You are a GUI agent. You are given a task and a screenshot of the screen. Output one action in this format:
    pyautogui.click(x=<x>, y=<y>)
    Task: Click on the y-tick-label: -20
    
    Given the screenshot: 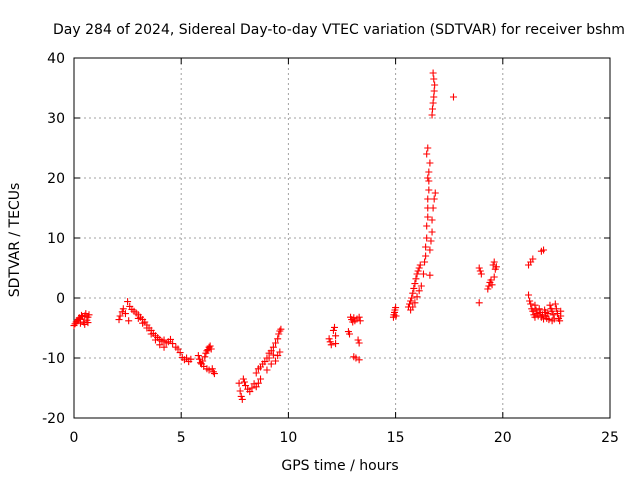 What is the action you would take?
    pyautogui.click(x=53, y=419)
    